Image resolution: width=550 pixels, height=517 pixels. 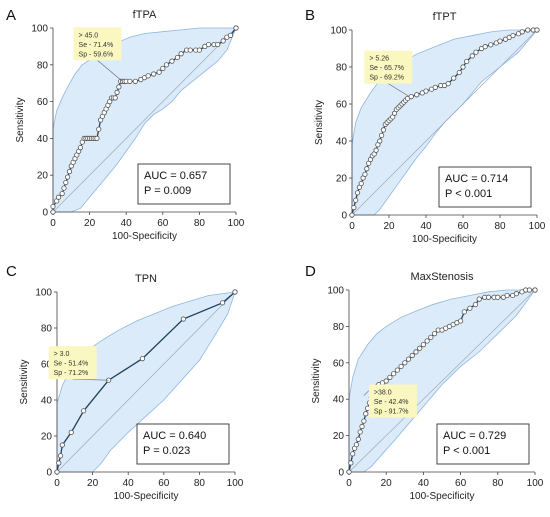 I want to click on cutoff-annotation-text: Se - 71.4%, so click(x=96, y=45).